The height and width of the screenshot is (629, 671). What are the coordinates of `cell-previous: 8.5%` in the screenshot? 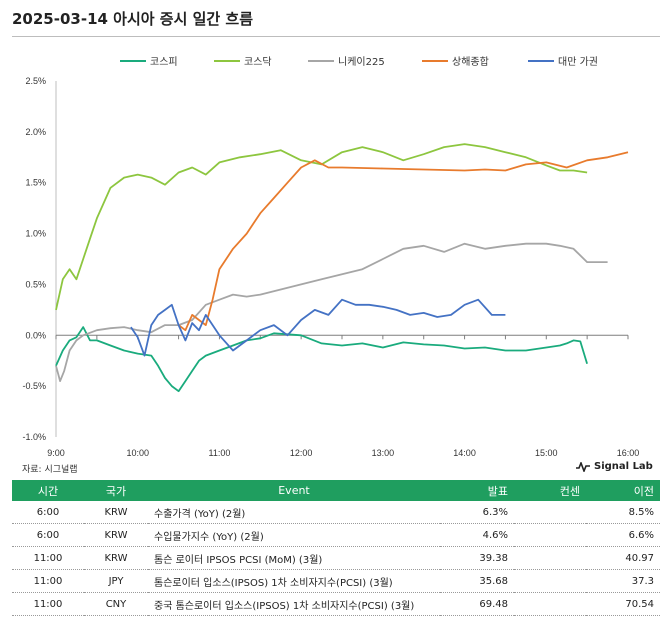 It's located at (623, 512).